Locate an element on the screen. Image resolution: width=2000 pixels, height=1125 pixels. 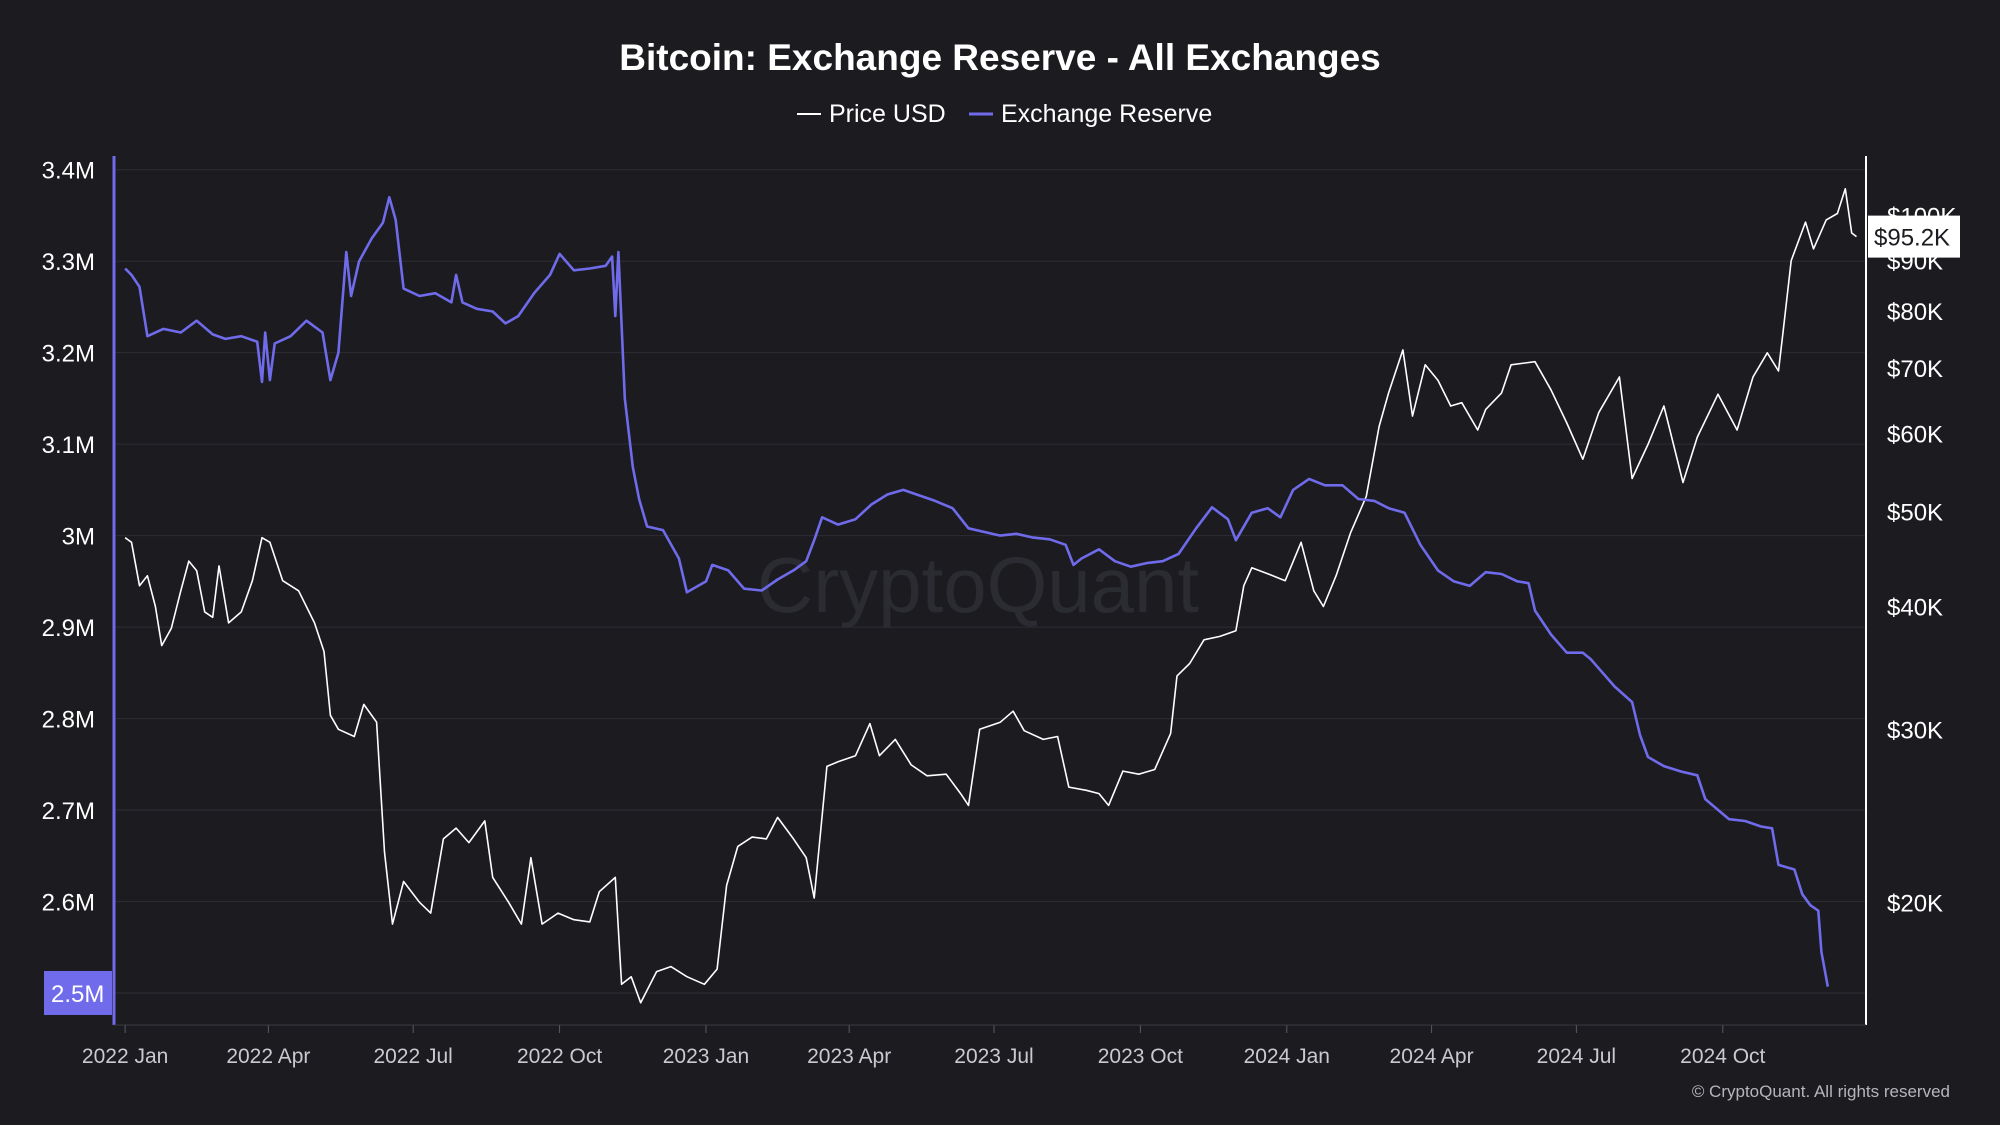
y-right-tick-label: $70K is located at coordinates (1915, 369).